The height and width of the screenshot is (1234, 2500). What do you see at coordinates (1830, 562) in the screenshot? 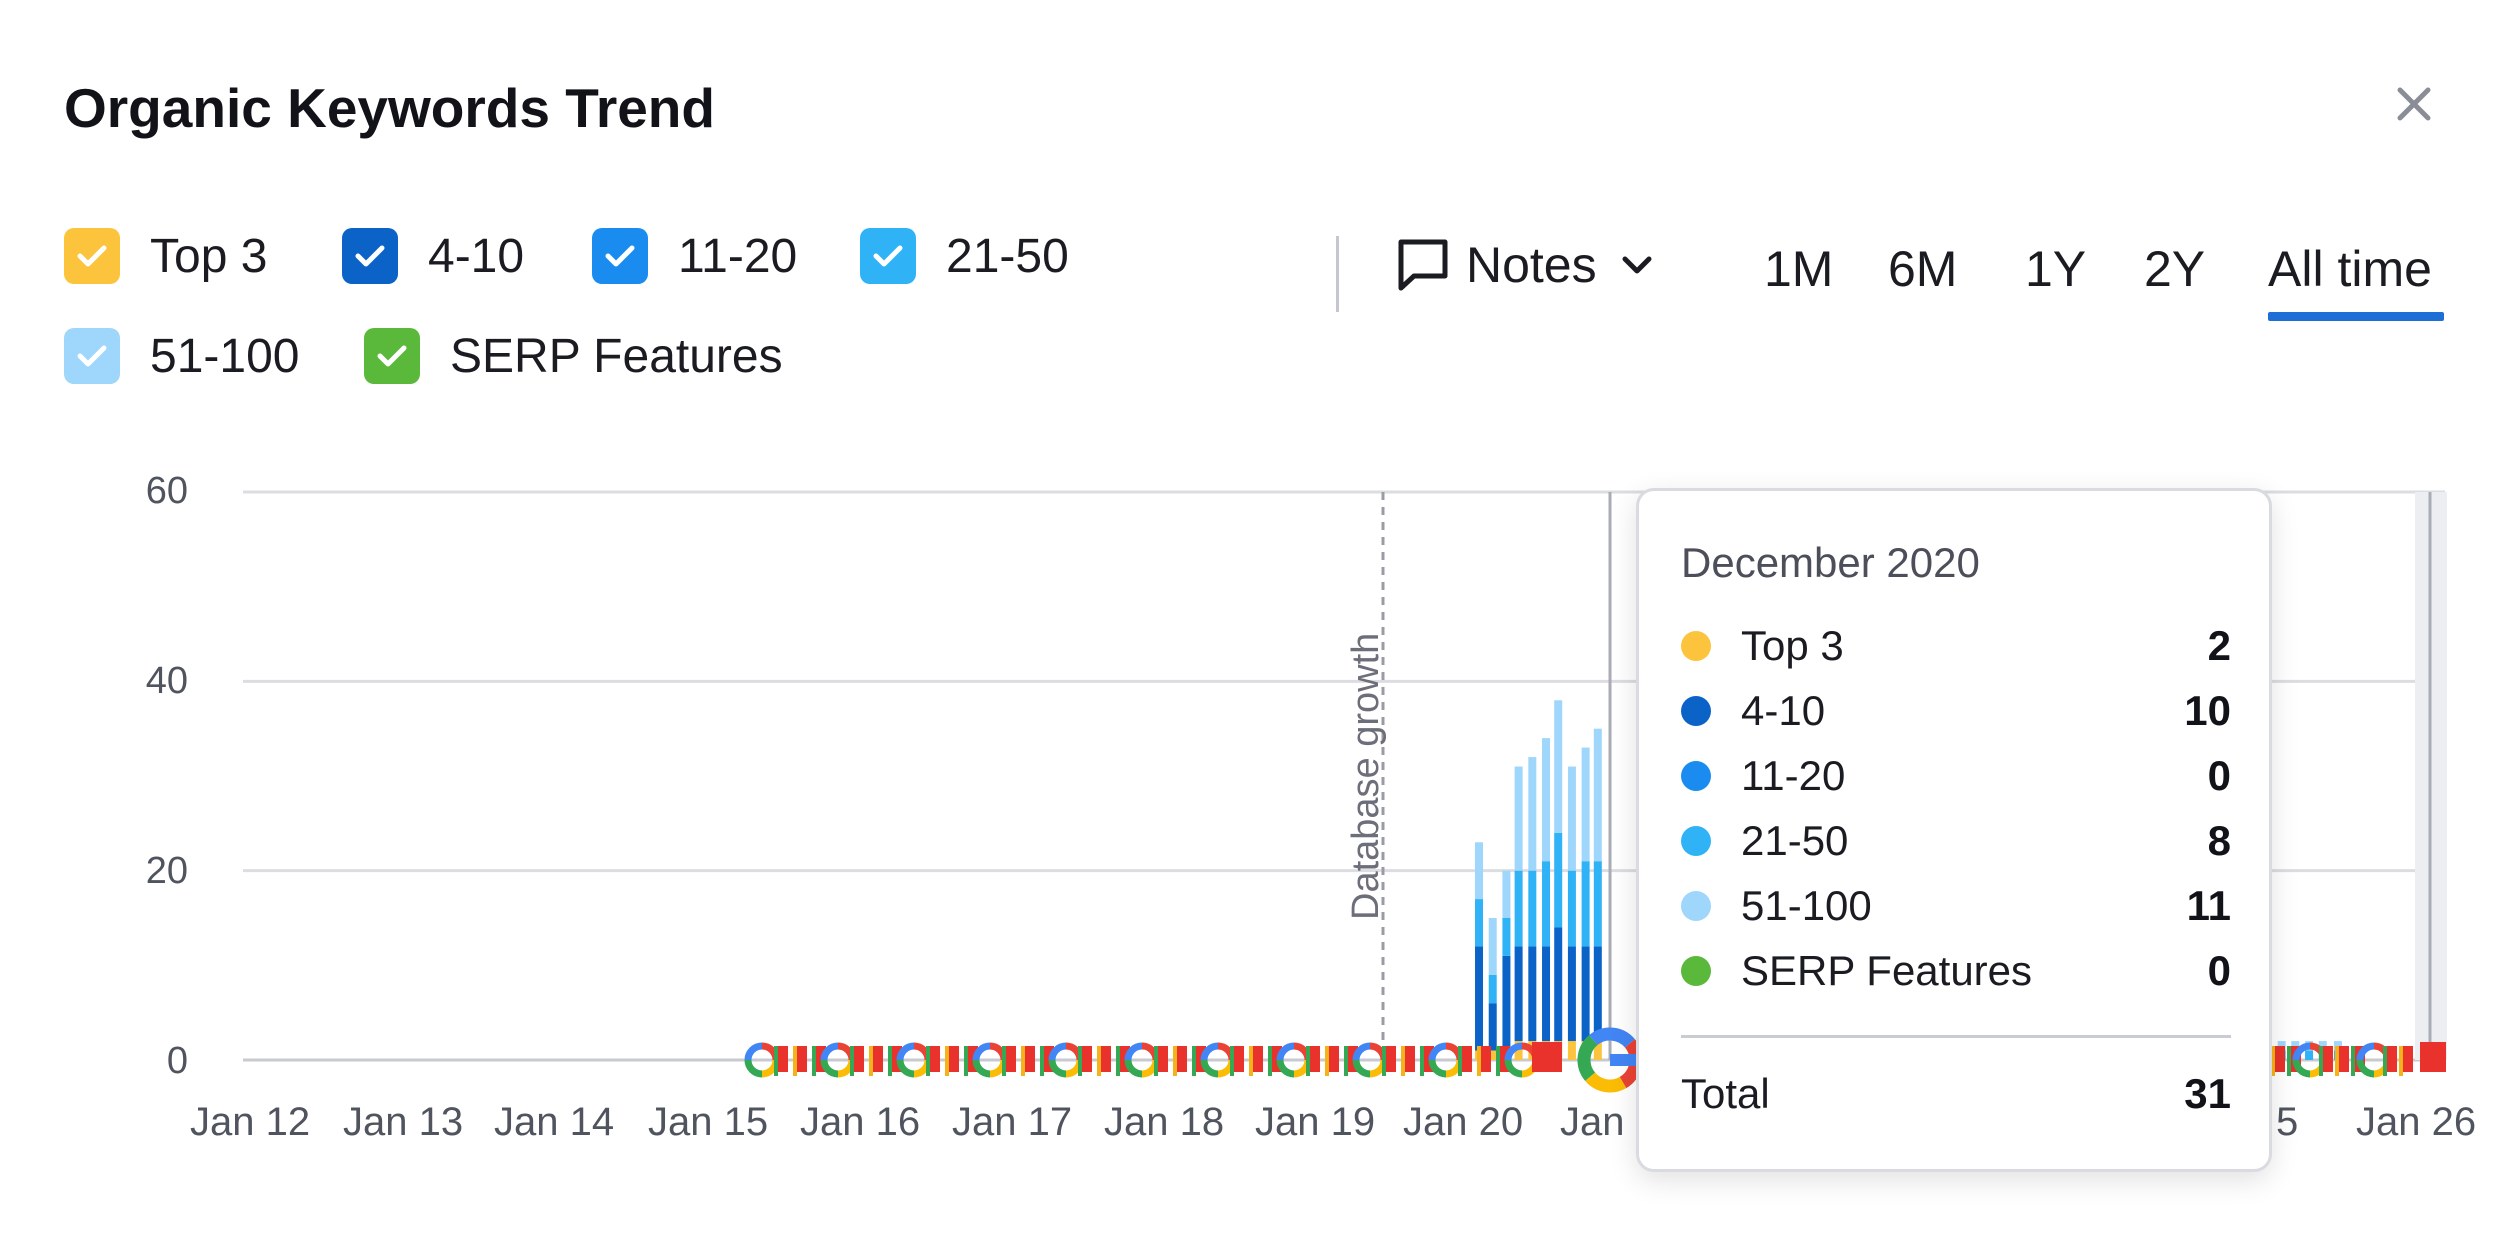
I see `tooltip-title: December 2020` at bounding box center [1830, 562].